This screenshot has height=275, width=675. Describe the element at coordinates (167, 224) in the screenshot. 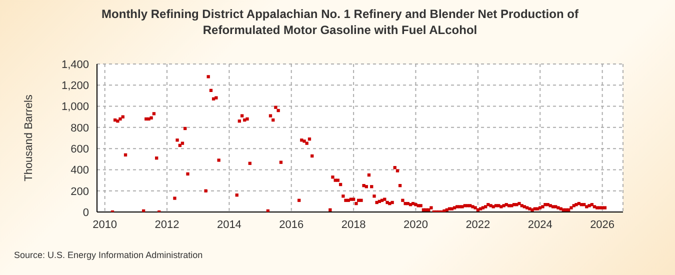

I see `x-tick-label: 2012` at that location.